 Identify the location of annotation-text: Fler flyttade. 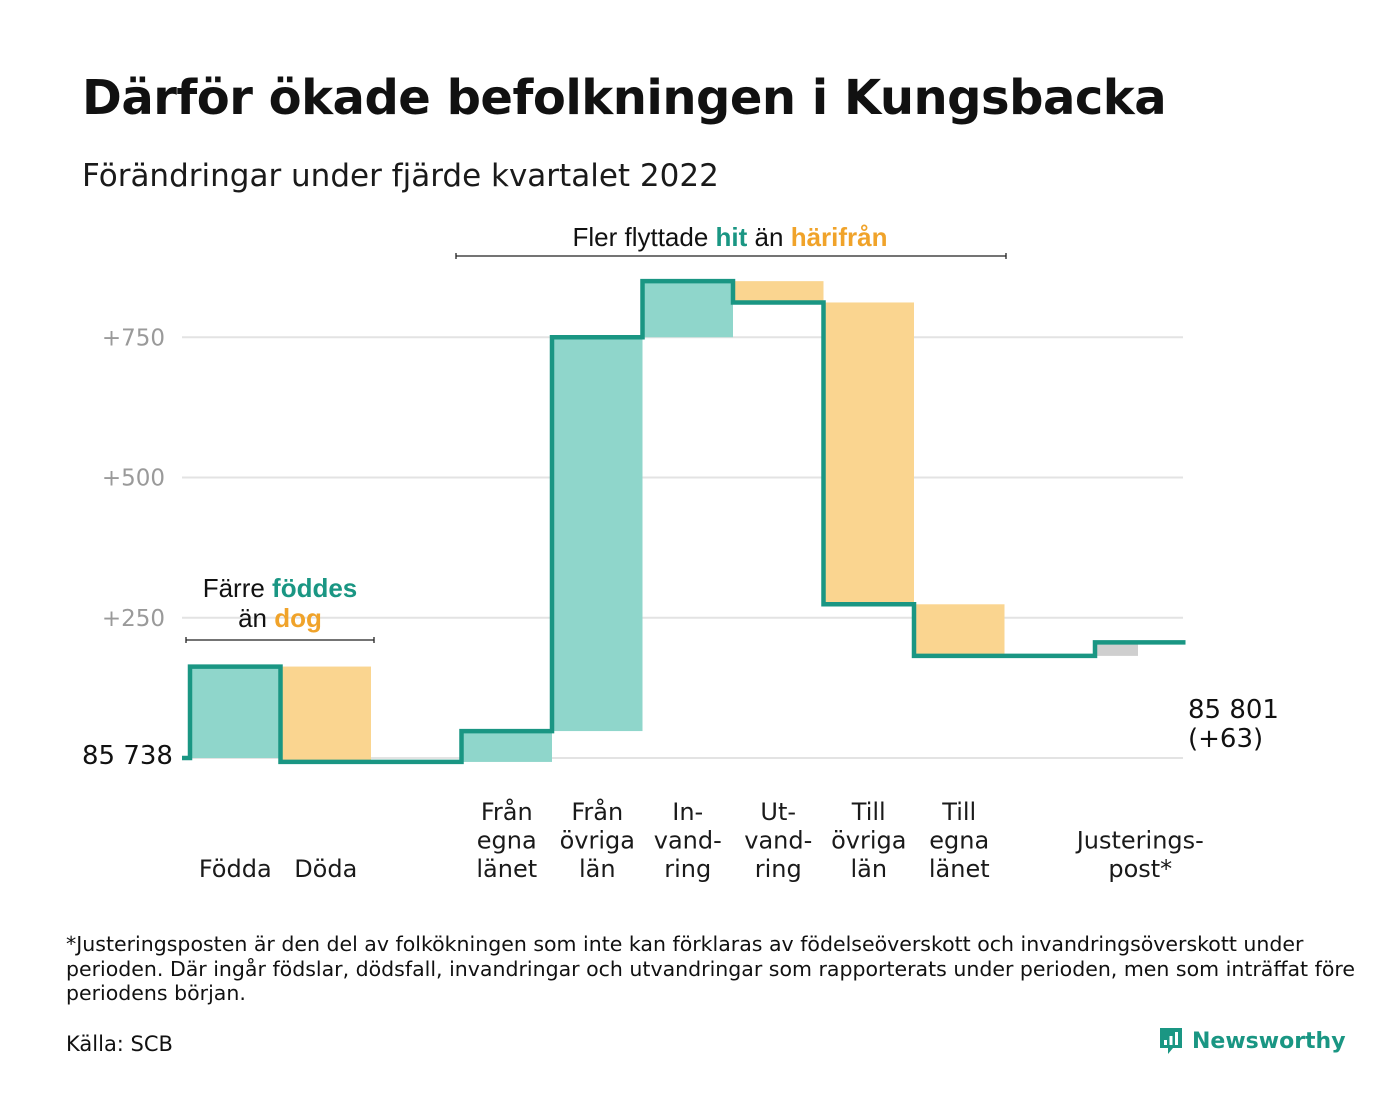
(643, 237).